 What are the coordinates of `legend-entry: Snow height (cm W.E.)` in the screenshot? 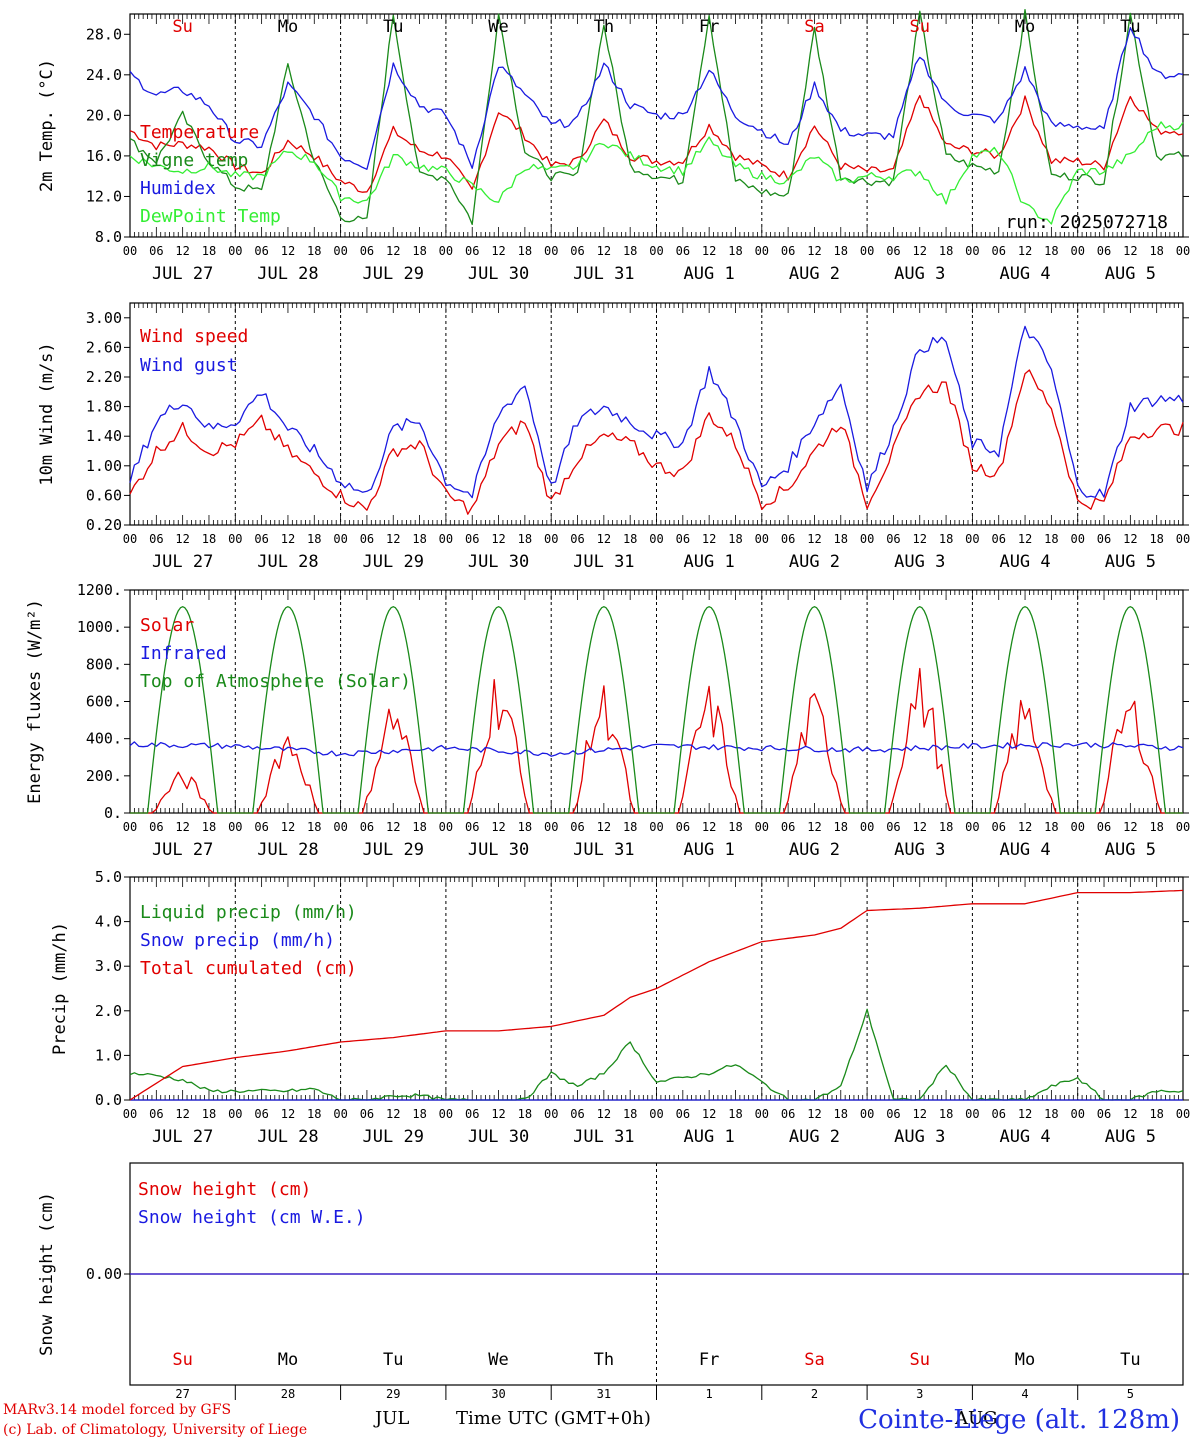 It's located at (252, 1217).